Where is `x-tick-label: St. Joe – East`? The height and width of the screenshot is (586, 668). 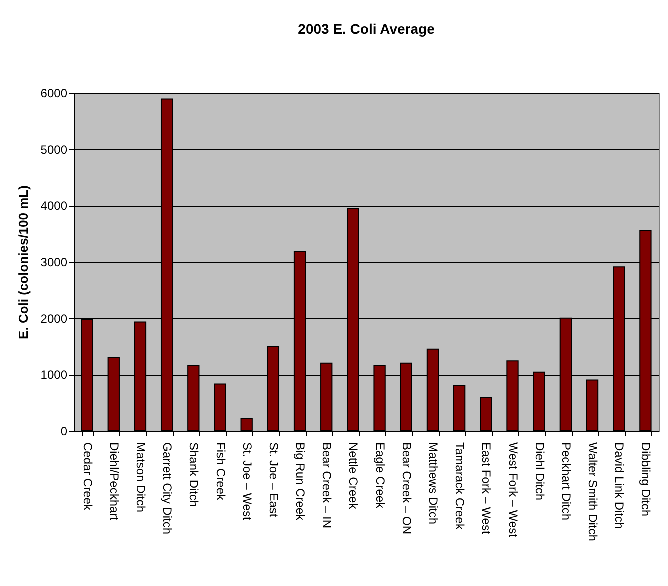 x-tick-label: St. Joe – East is located at coordinates (273, 480).